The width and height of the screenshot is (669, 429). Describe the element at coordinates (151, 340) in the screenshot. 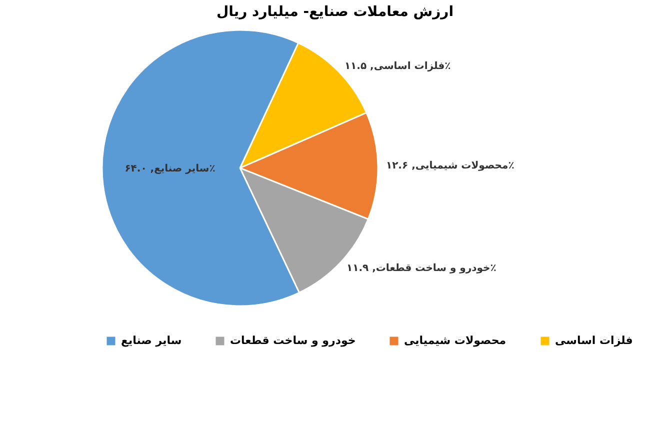

I see `legend-label: سایر صنایع` at that location.